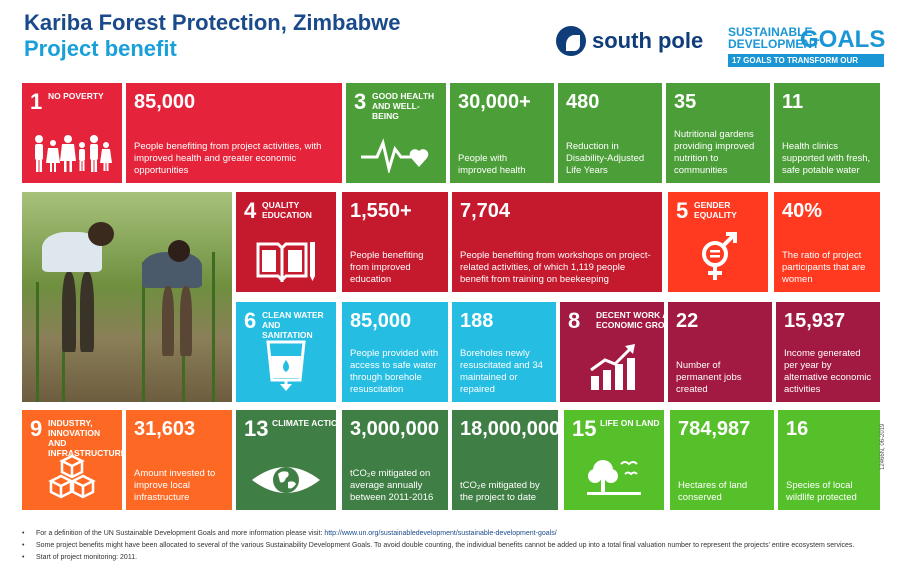 The image size is (900, 570). What do you see at coordinates (843, 39) in the screenshot?
I see `sdg-logo-goals: GOALS` at bounding box center [843, 39].